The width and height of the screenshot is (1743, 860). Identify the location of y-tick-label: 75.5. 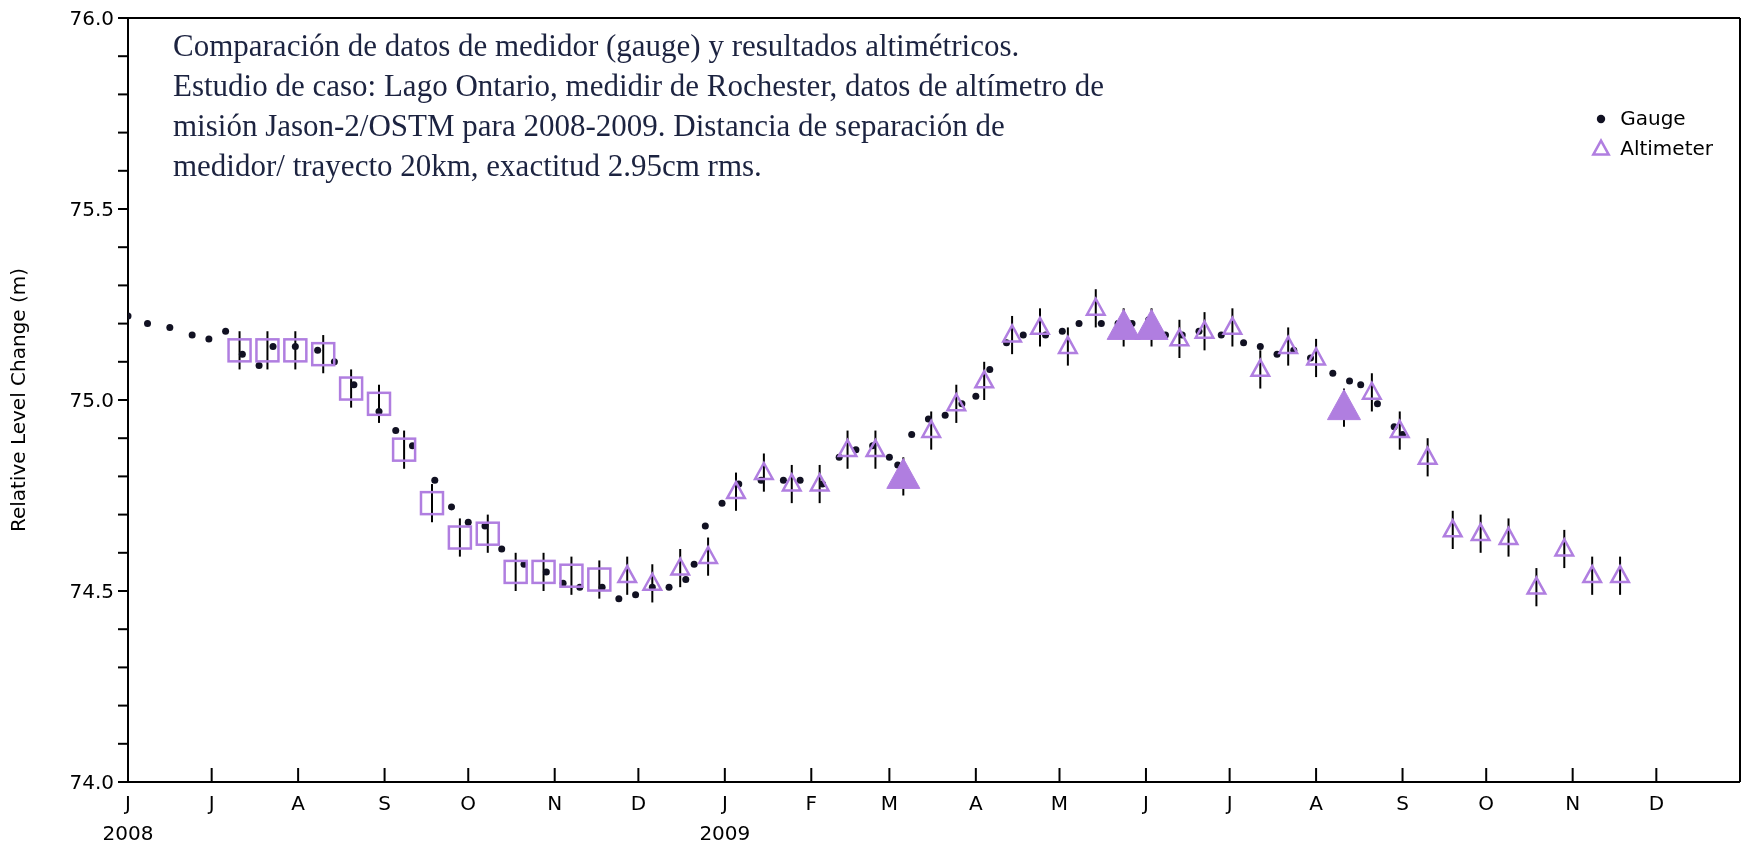
(91, 209).